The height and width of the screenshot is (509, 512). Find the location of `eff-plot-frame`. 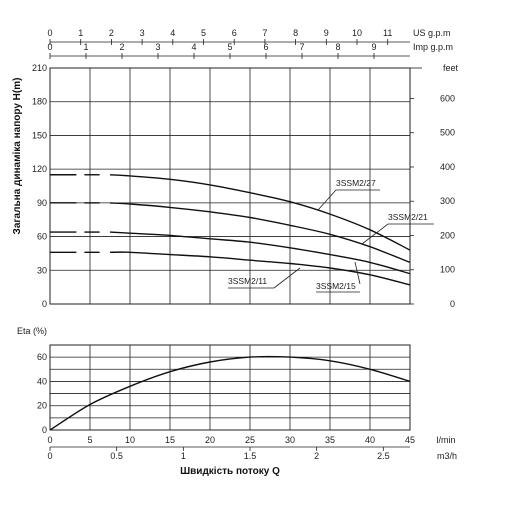

eff-plot-frame is located at coordinates (230, 387).